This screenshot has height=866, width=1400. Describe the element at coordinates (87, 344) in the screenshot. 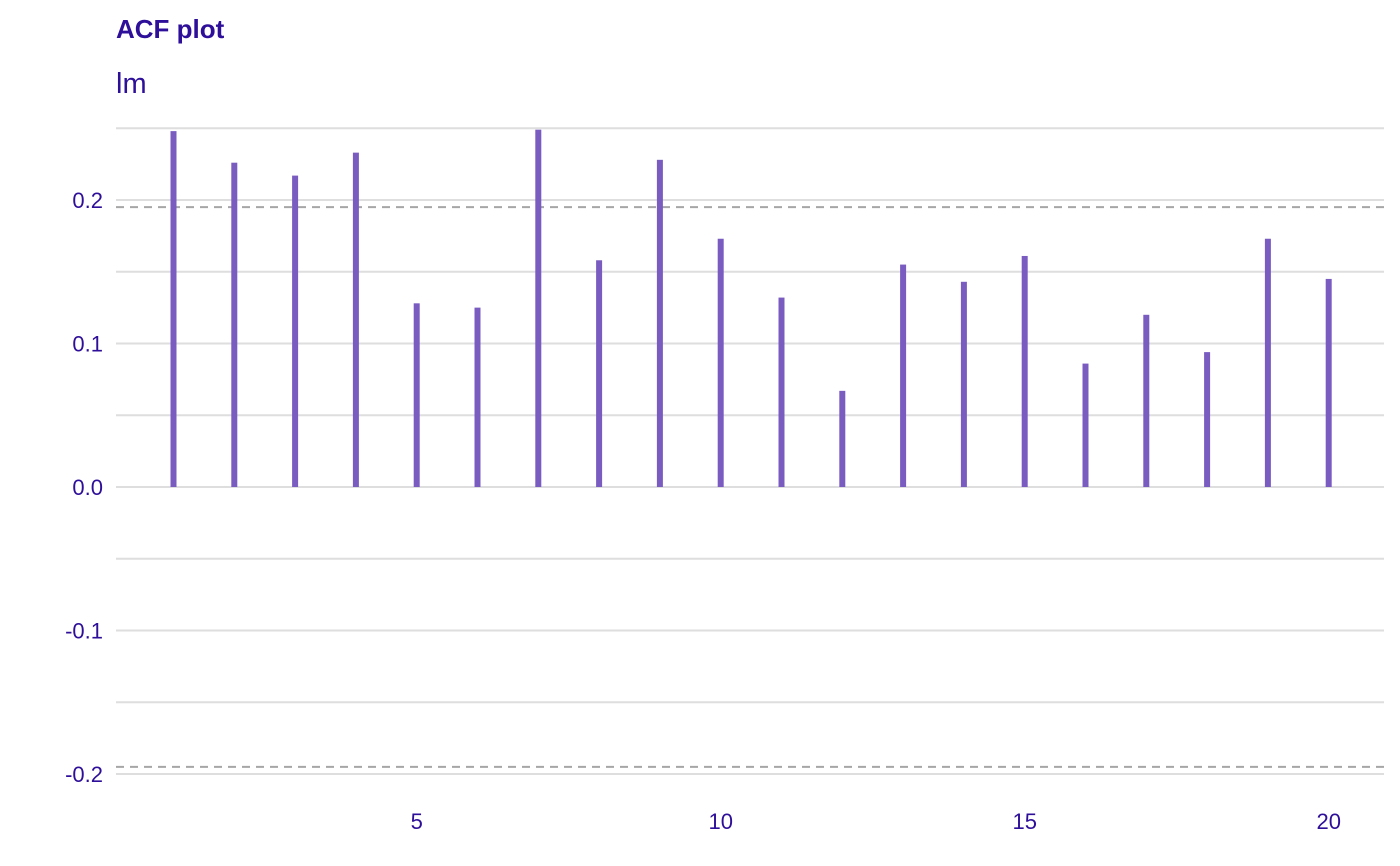

I see `y-tick-label: 0.1` at that location.